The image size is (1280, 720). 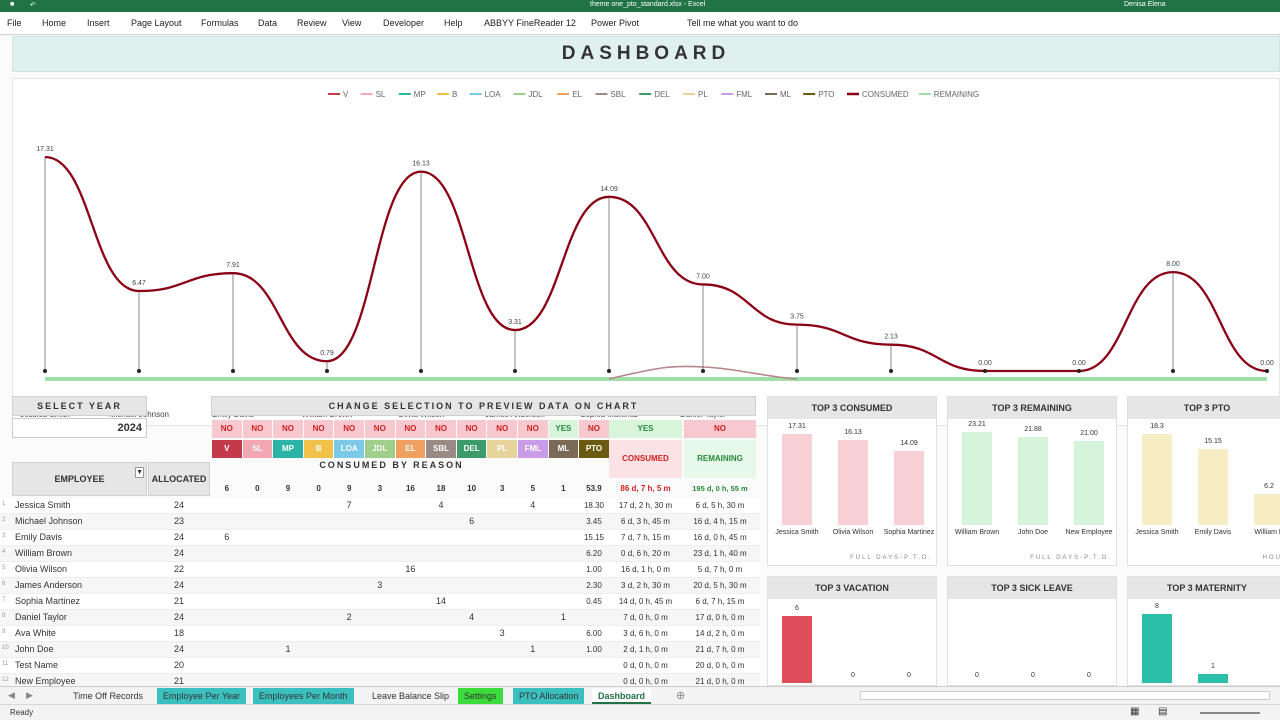 I want to click on save-icon: ■, so click(x=12, y=4).